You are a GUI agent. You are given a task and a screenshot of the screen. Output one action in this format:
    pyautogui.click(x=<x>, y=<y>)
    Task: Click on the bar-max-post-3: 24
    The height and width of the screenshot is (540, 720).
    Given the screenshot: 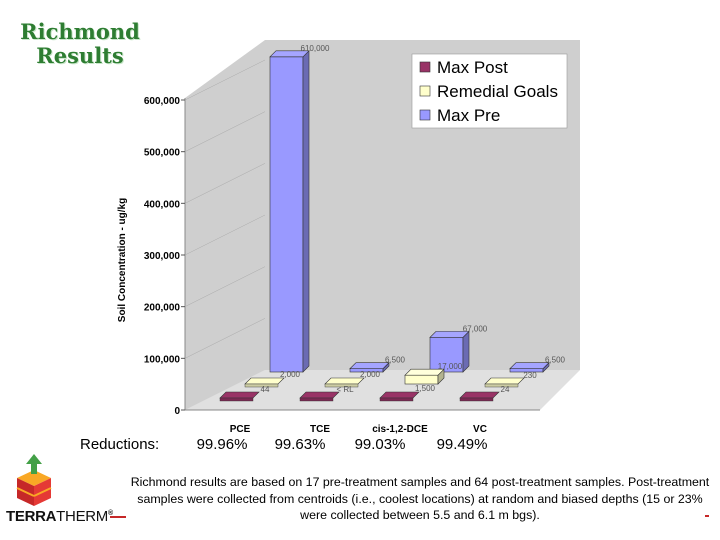 What is the action you would take?
    pyautogui.click(x=484, y=393)
    